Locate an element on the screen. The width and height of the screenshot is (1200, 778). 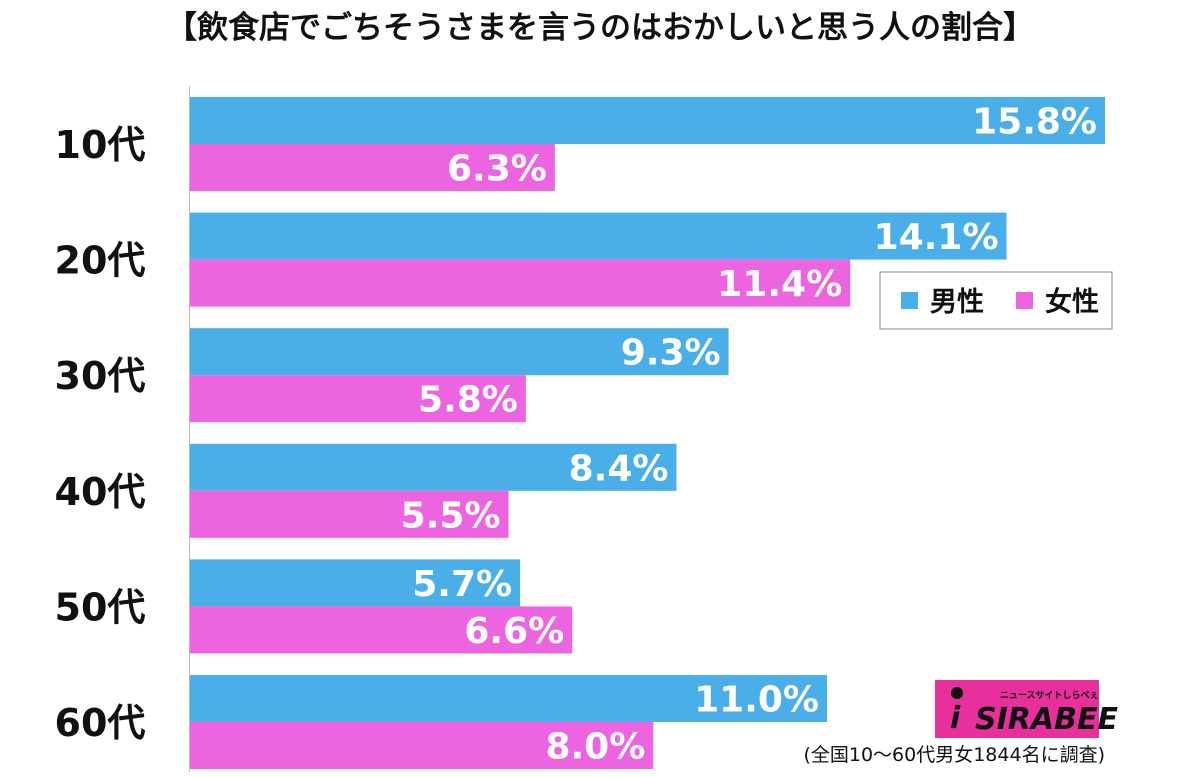
value-label-female: 6.6% is located at coordinates (514, 631).